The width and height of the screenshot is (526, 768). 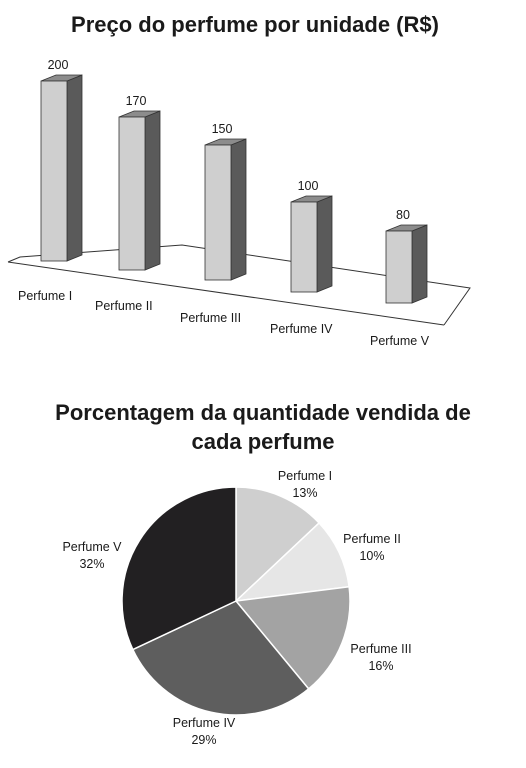 I want to click on bar-perfume-v, so click(x=406, y=264).